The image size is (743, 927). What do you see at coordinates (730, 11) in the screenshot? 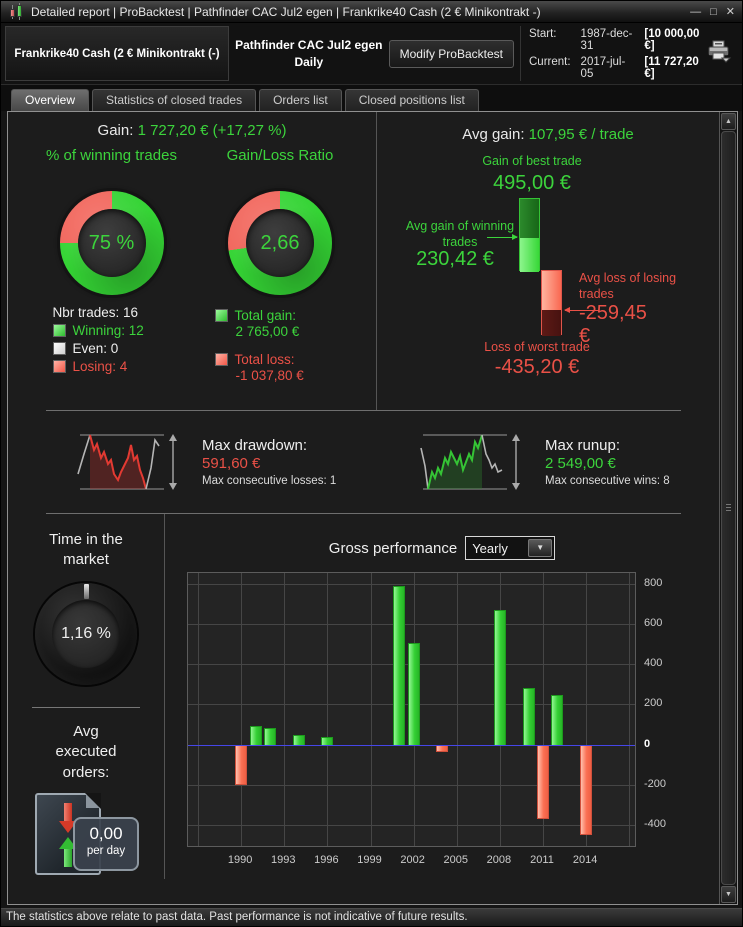
I see `close-icon: ✕` at bounding box center [730, 11].